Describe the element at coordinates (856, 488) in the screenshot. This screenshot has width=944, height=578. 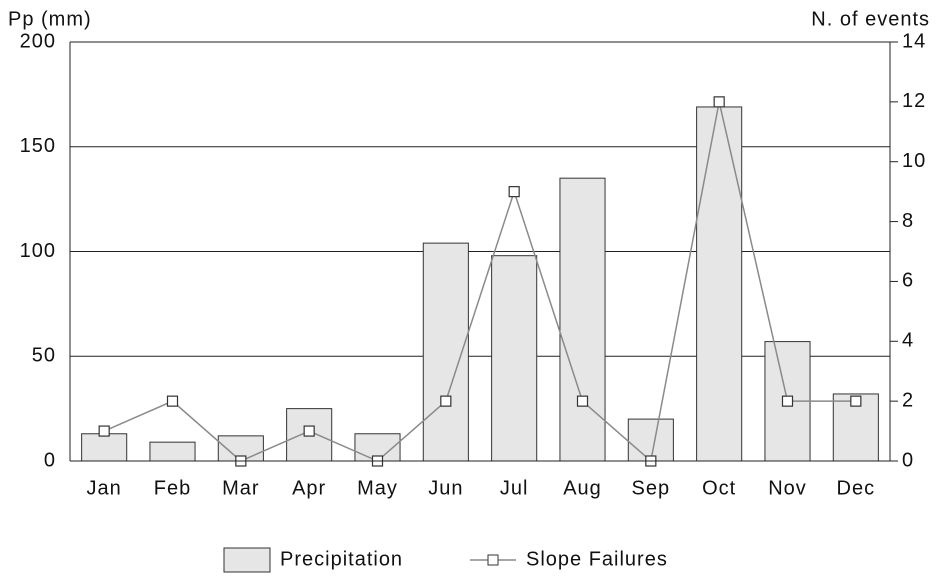
I see `x-tick-label: Dec` at that location.